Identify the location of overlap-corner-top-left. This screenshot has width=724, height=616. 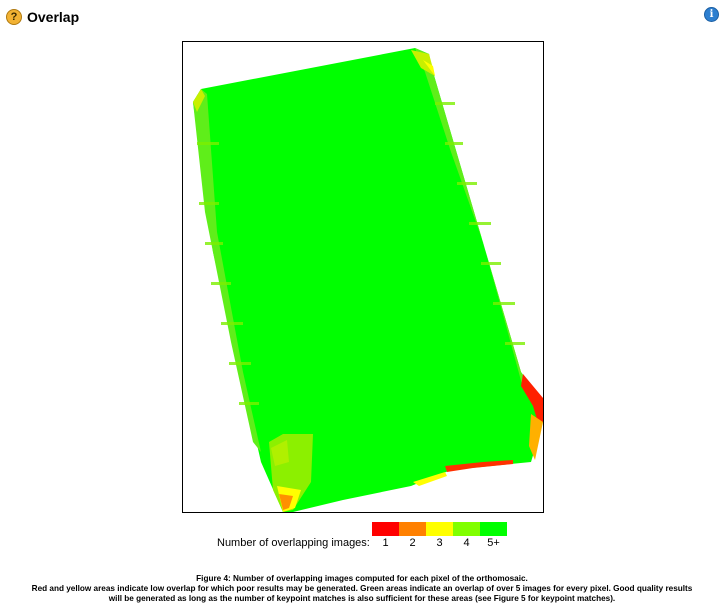
(199, 100).